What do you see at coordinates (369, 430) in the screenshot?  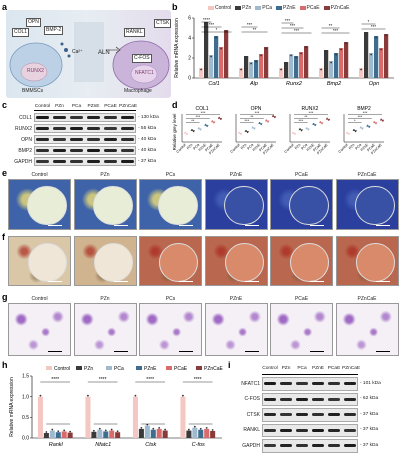 I see `blot-kda-label: - 37 kDa` at bounding box center [369, 430].